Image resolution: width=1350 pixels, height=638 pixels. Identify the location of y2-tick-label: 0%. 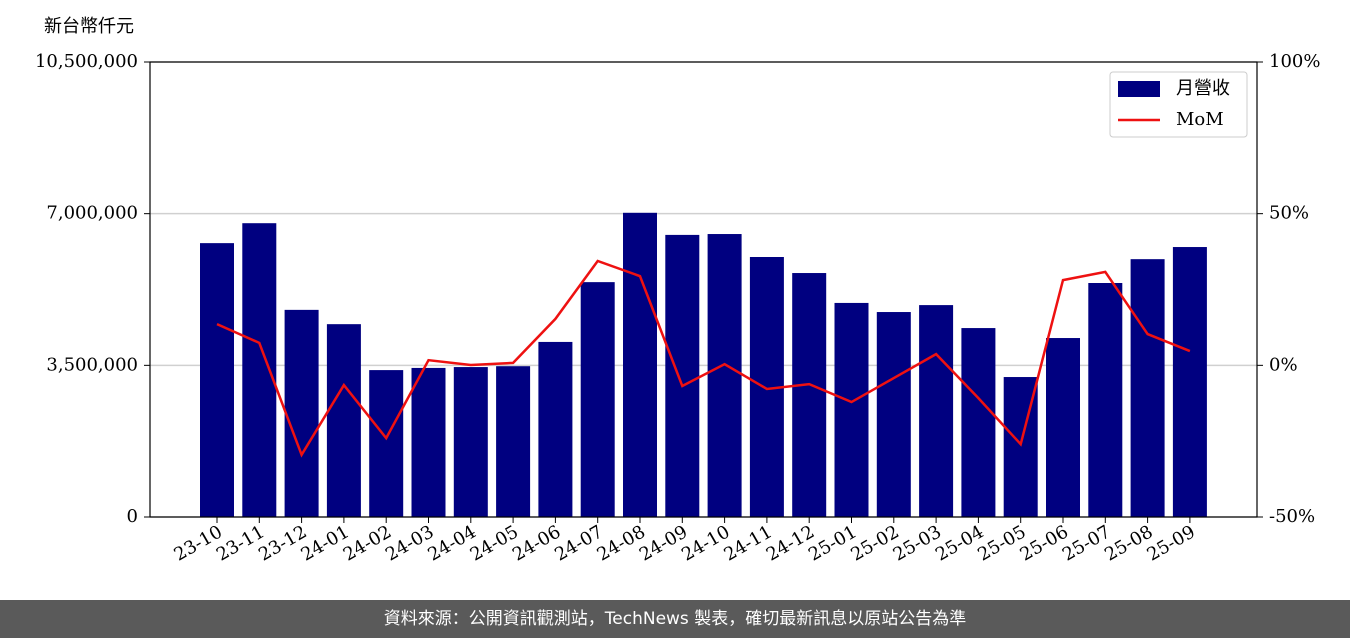
(1283, 364).